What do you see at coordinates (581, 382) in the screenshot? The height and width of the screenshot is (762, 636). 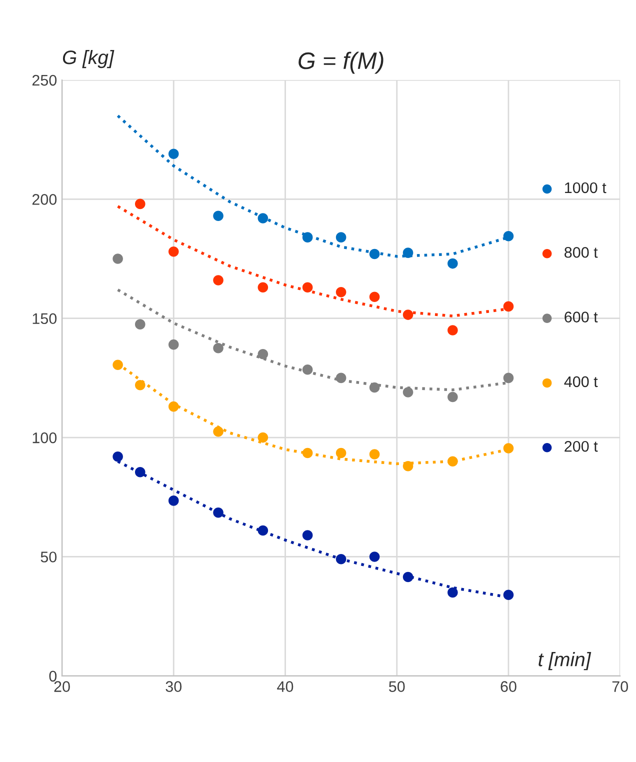 I see `legend-label: 400 t` at bounding box center [581, 382].